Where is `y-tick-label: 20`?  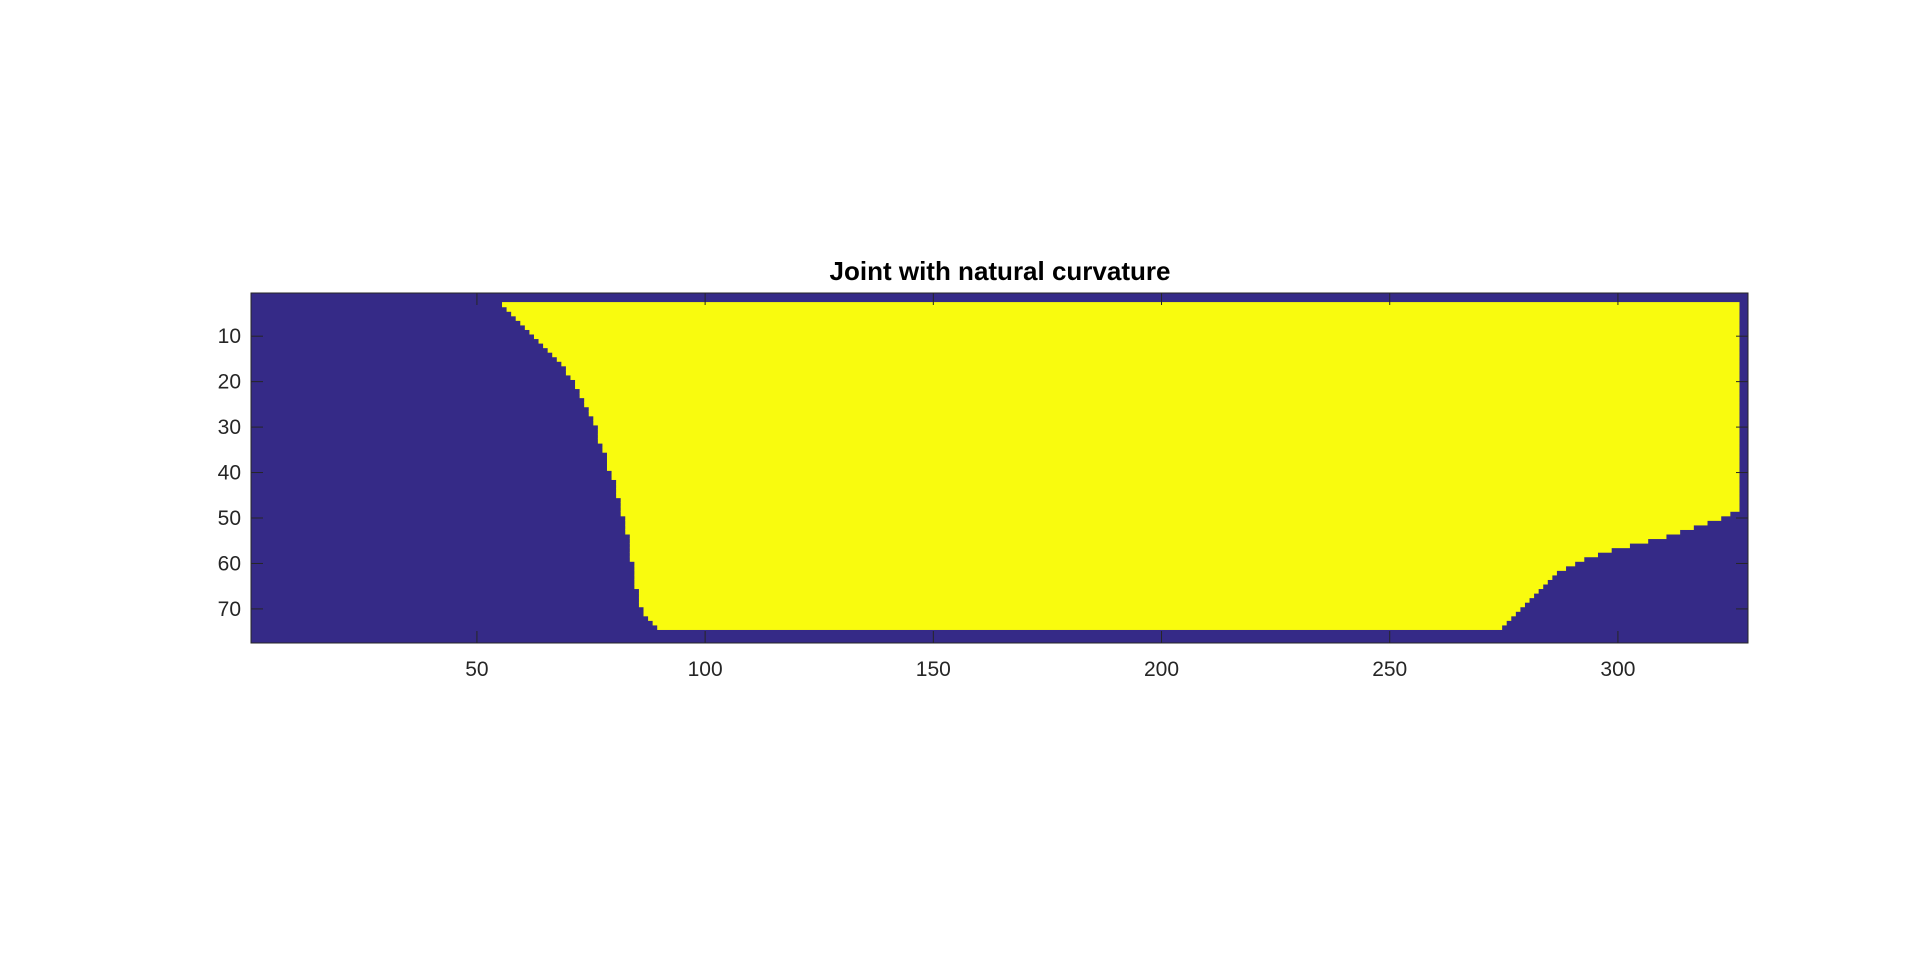 y-tick-label: 20 is located at coordinates (229, 382).